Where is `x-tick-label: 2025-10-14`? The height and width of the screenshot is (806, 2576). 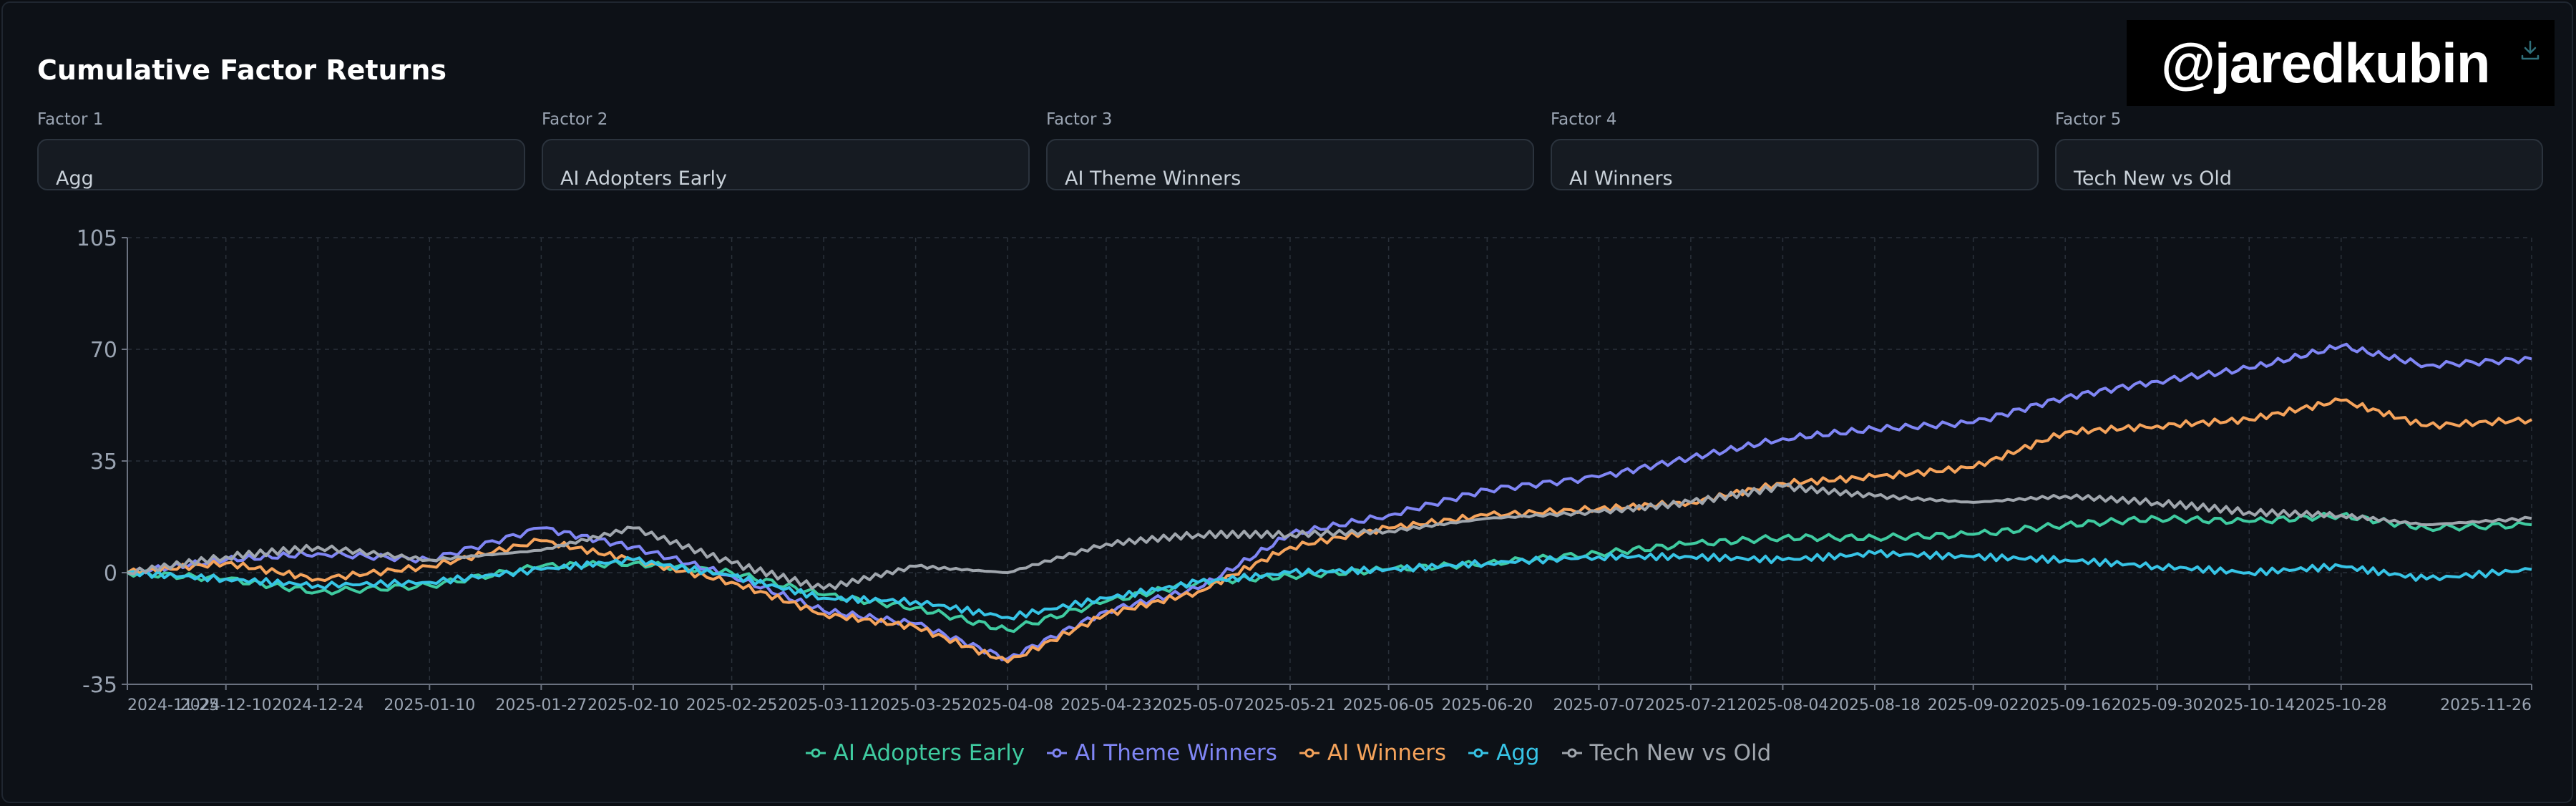
x-tick-label: 2025-10-14 is located at coordinates (2249, 705).